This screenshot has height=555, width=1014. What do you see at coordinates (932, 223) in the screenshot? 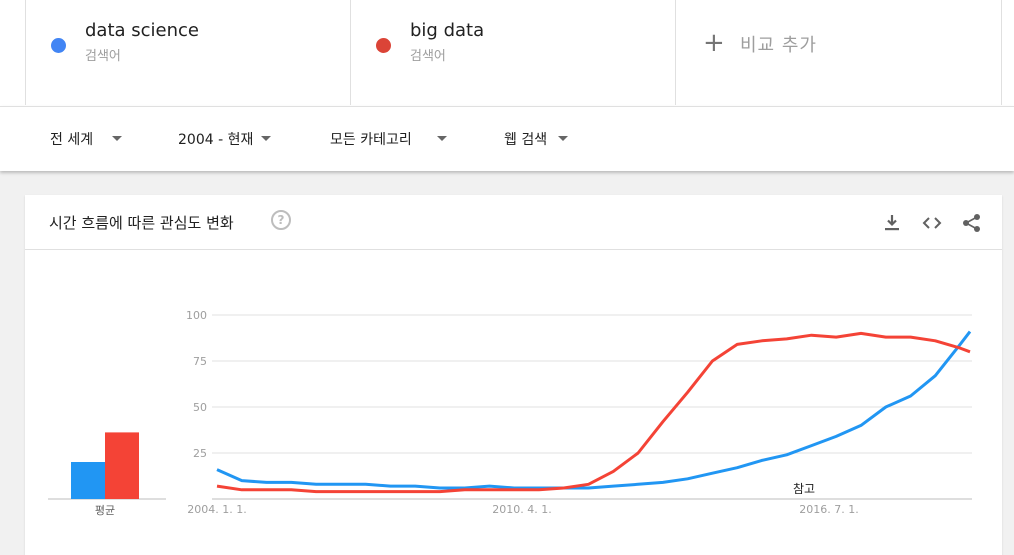
I see `embed-code-icon` at bounding box center [932, 223].